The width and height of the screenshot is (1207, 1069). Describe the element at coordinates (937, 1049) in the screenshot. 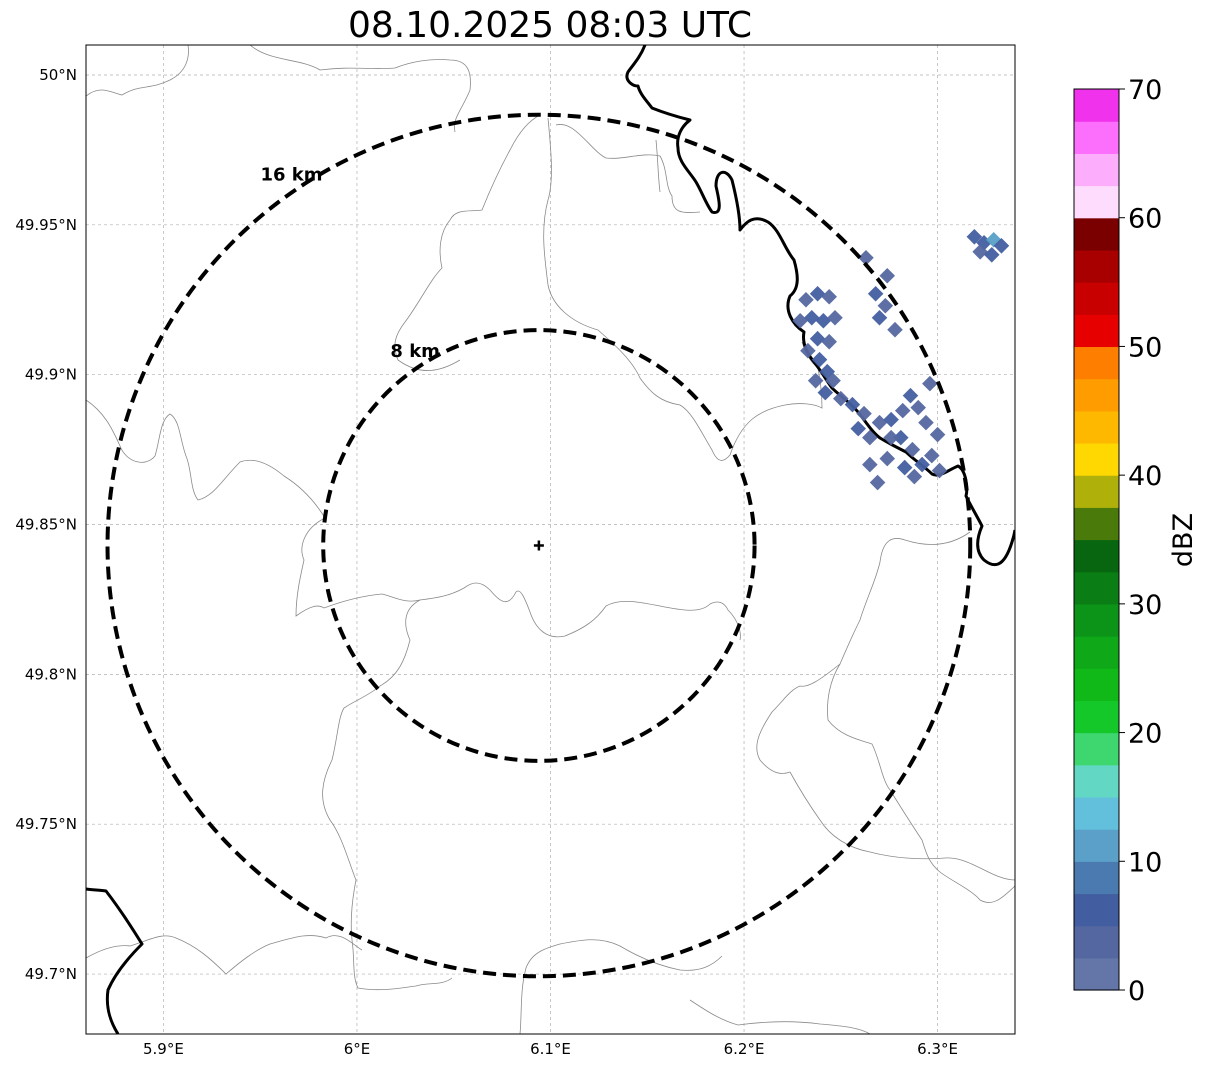

I see `x-tick-label: 6.3°E` at that location.